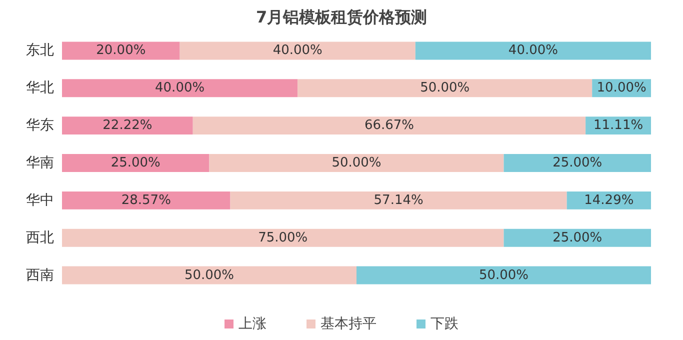 The height and width of the screenshot is (340, 683). What do you see at coordinates (40, 238) in the screenshot?
I see `y-tick-label: 西北` at bounding box center [40, 238].